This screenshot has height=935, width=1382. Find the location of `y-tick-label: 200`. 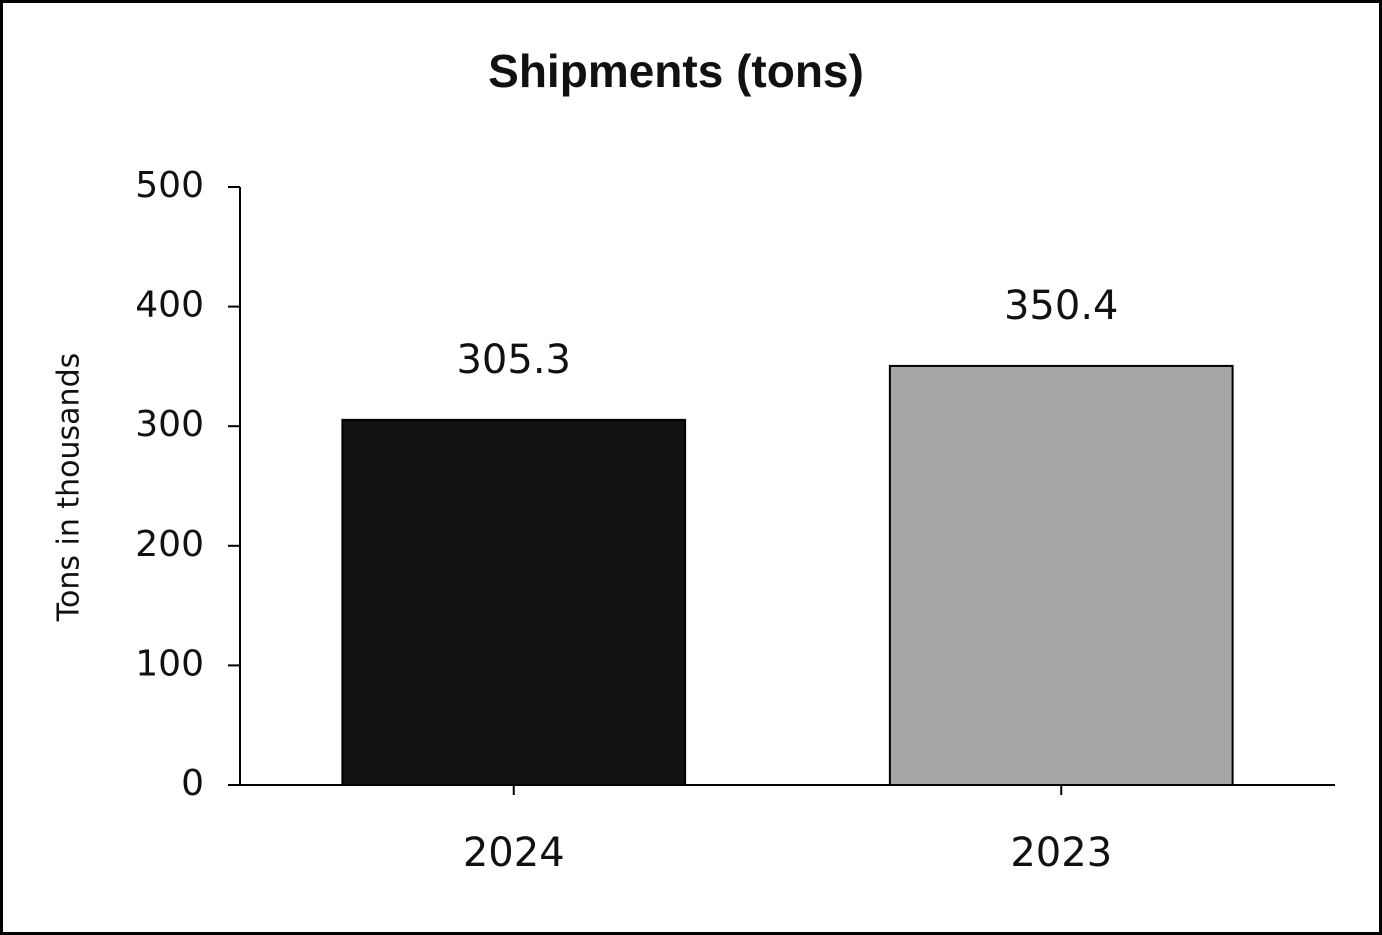

y-tick-label: 200 is located at coordinates (169, 544).